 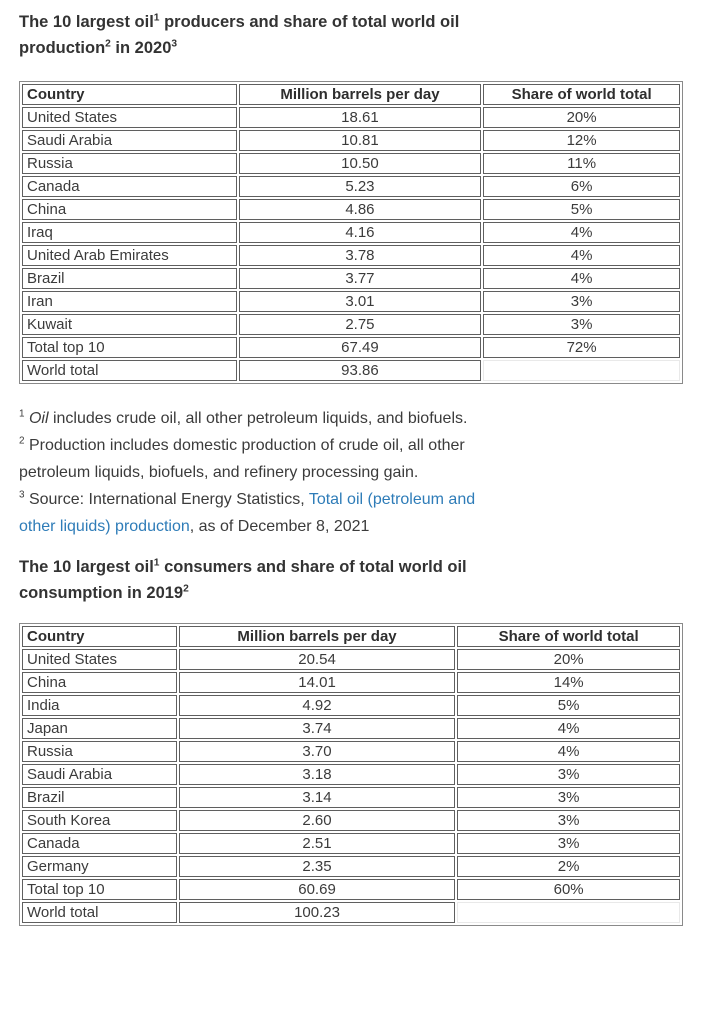 What do you see at coordinates (360, 324) in the screenshot?
I see `barrels-cell: 2.75` at bounding box center [360, 324].